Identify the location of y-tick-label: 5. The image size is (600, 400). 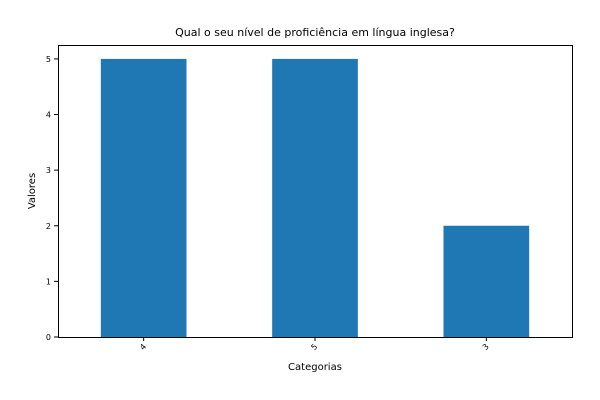
(48, 59).